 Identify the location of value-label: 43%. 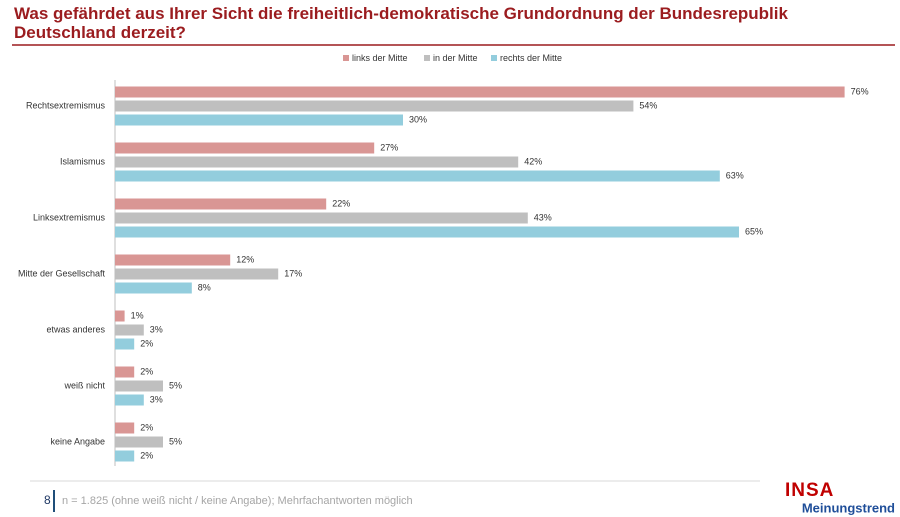
(543, 217).